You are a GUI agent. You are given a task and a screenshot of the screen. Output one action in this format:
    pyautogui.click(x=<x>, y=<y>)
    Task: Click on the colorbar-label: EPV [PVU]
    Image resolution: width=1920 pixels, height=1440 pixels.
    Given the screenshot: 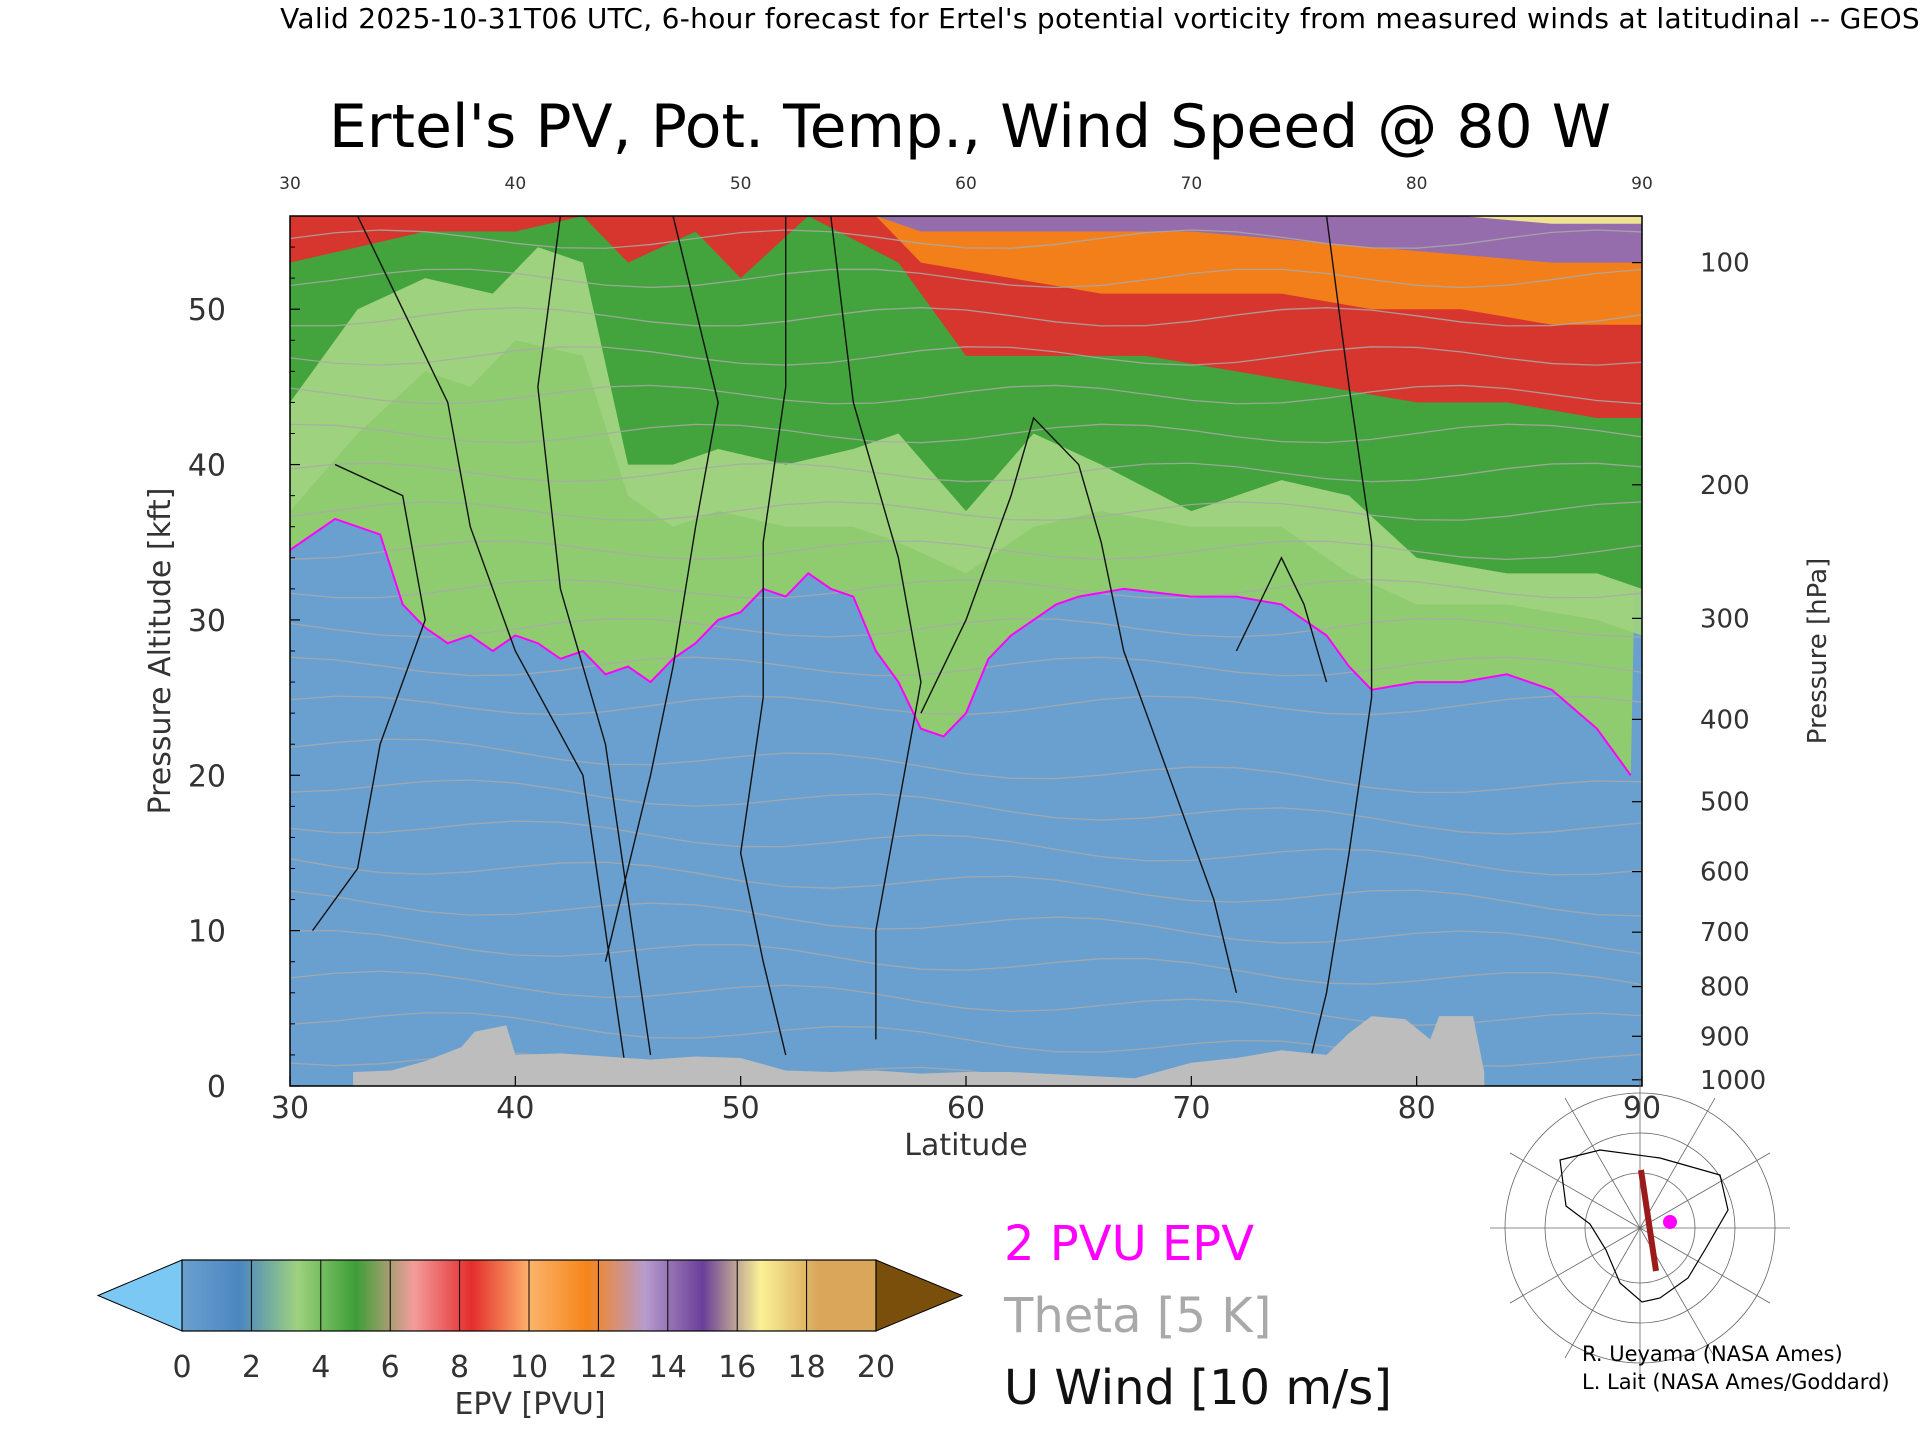 What is the action you would take?
    pyautogui.click(x=530, y=1404)
    